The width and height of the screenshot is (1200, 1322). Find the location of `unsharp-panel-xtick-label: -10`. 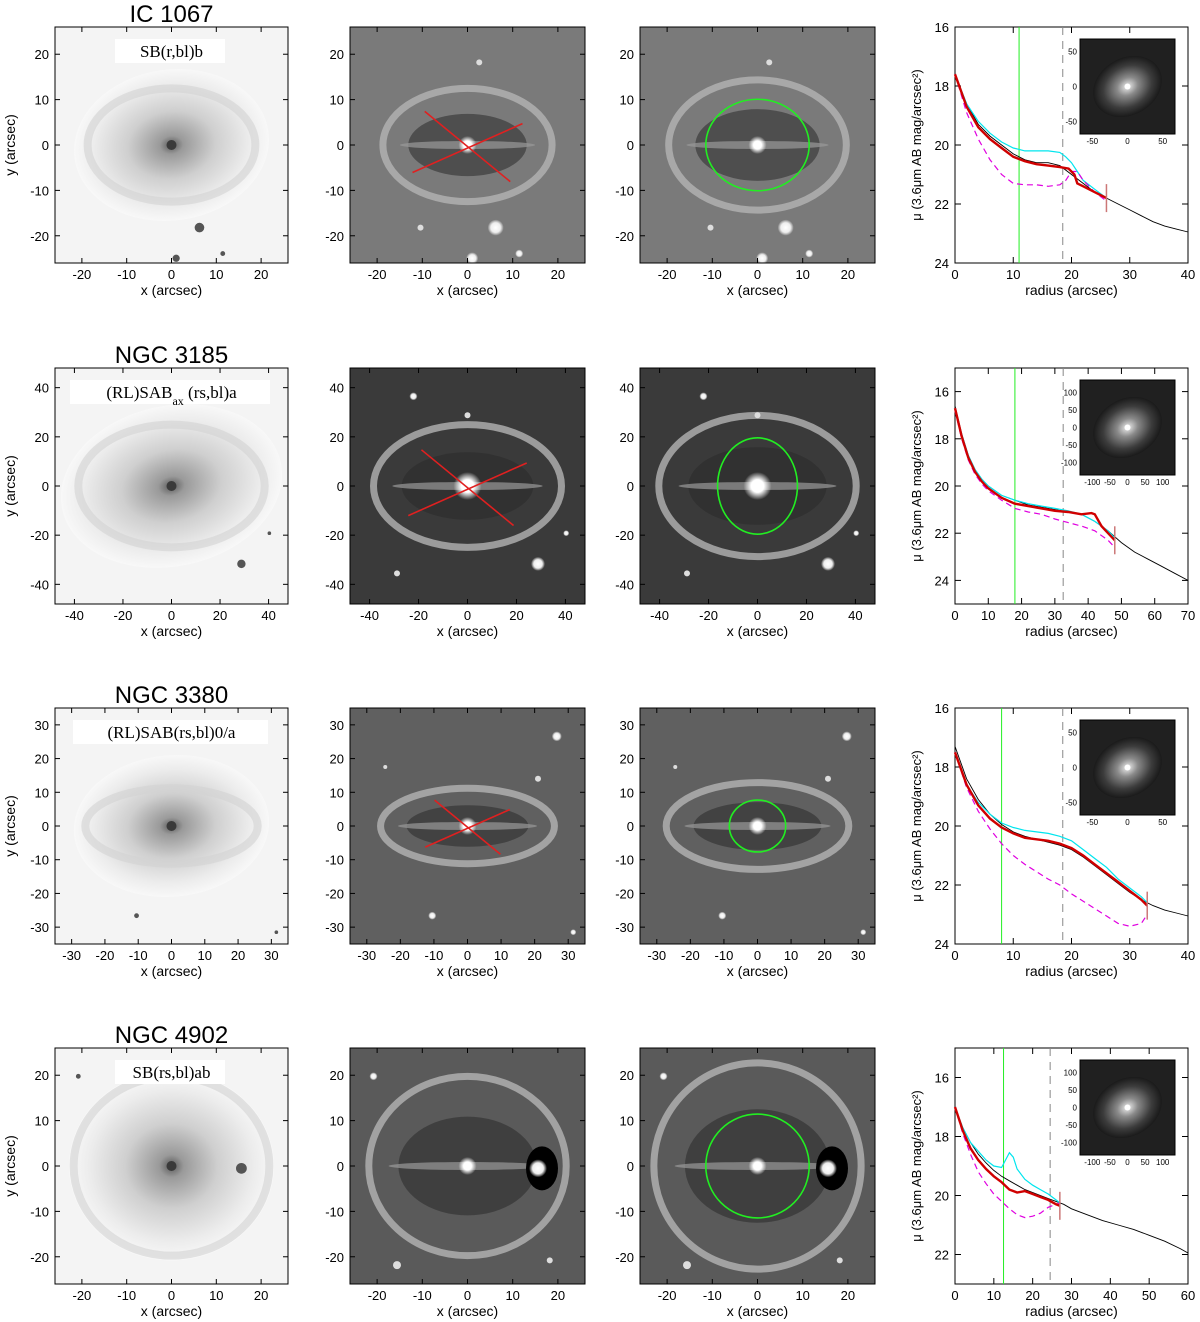

unsharp-panel-xtick-label: -10 is located at coordinates (422, 1295).